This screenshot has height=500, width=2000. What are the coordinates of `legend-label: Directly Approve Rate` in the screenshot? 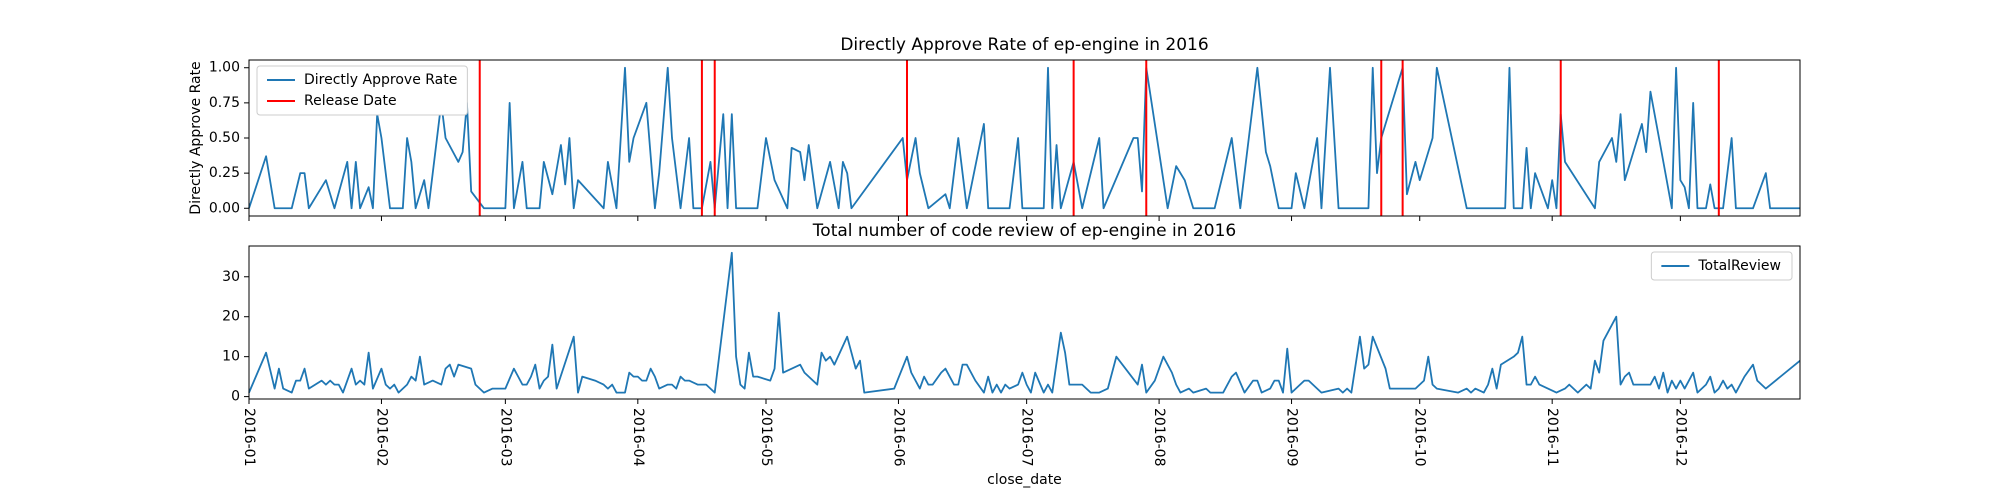 It's located at (380, 80).